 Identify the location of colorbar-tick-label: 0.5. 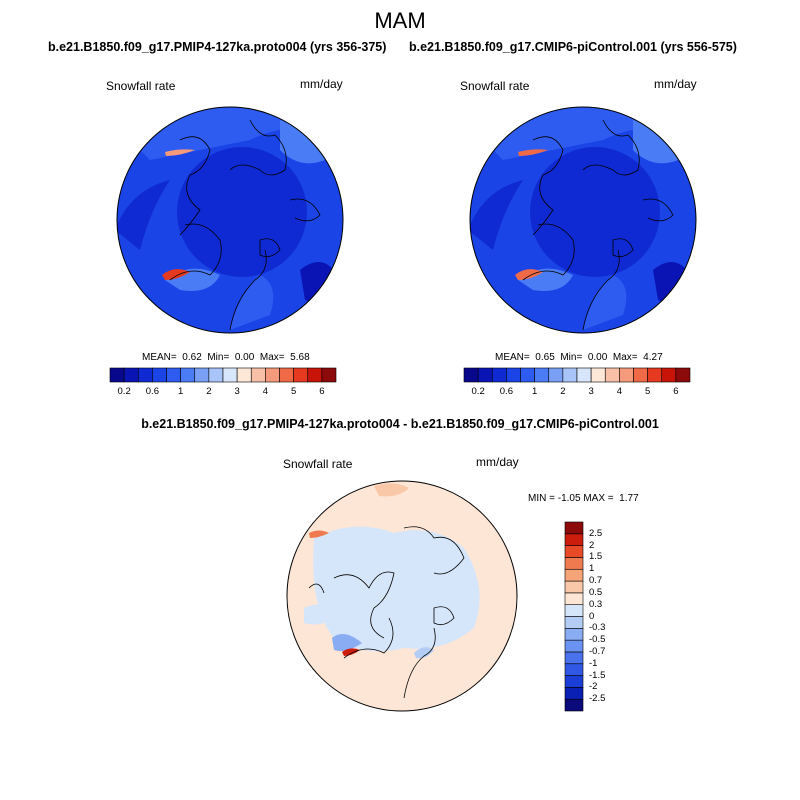
(596, 592).